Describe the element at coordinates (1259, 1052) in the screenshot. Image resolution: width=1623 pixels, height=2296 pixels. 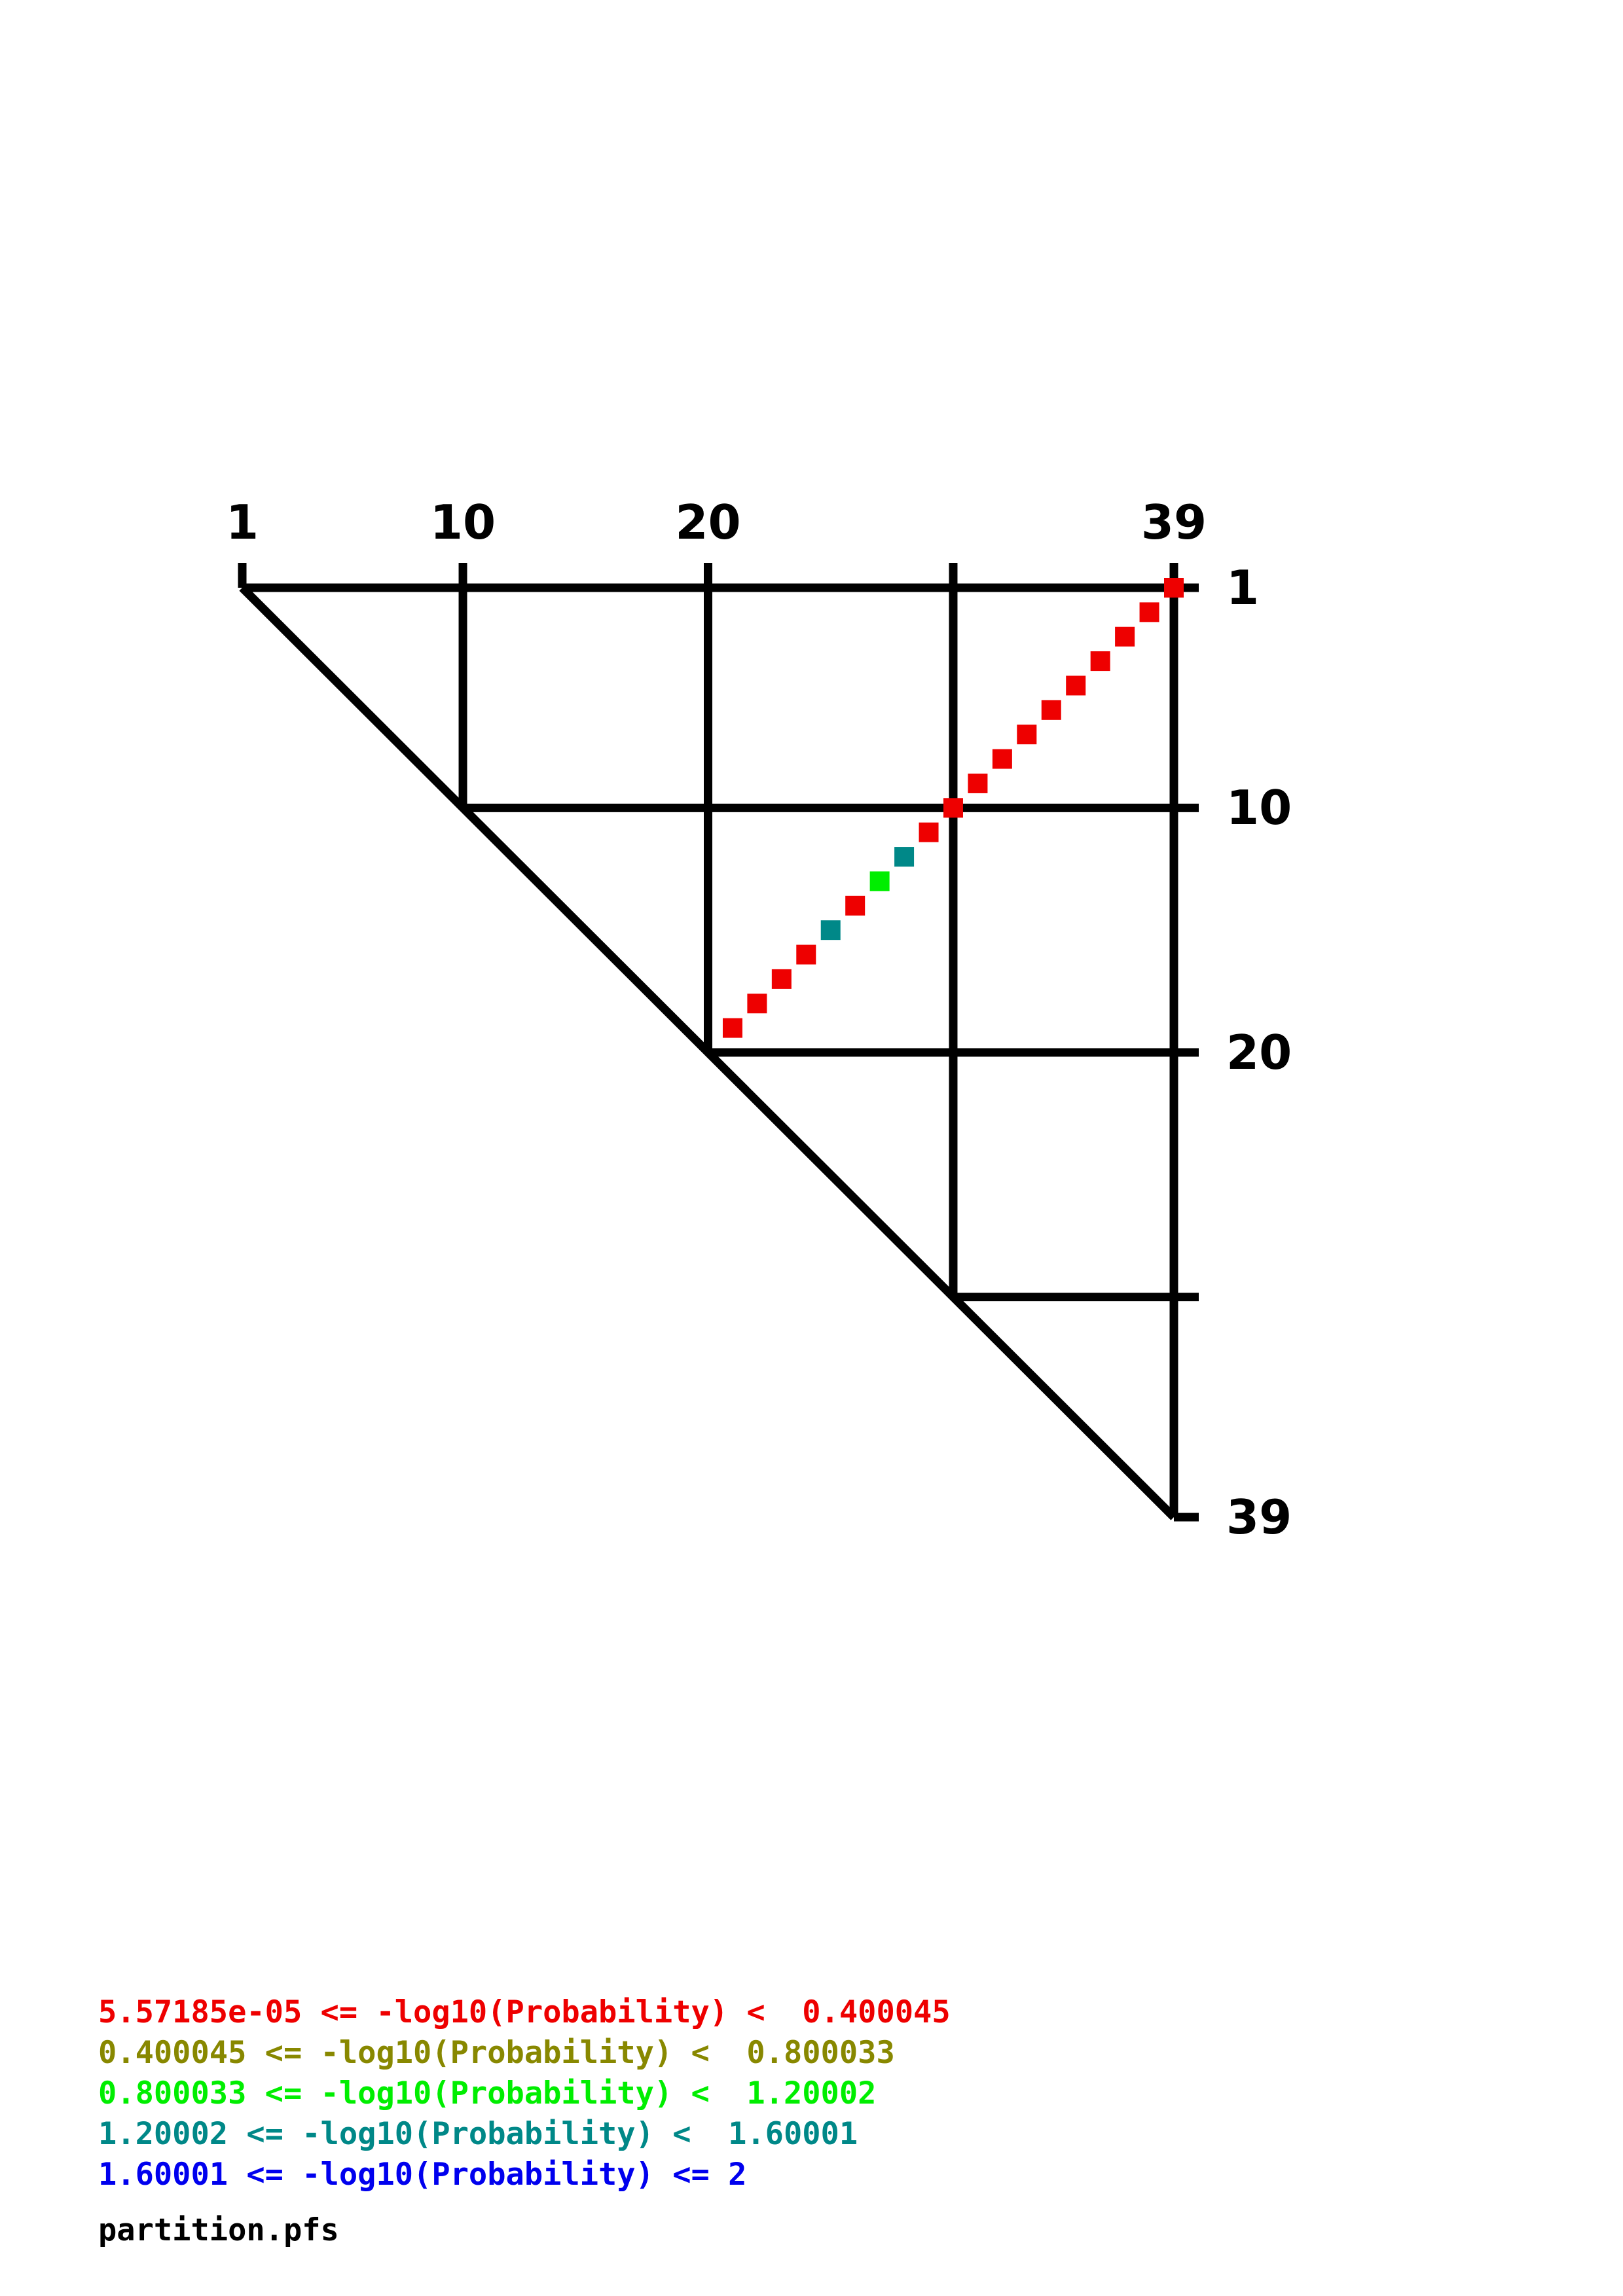
I see `right-tick-label: 20` at that location.